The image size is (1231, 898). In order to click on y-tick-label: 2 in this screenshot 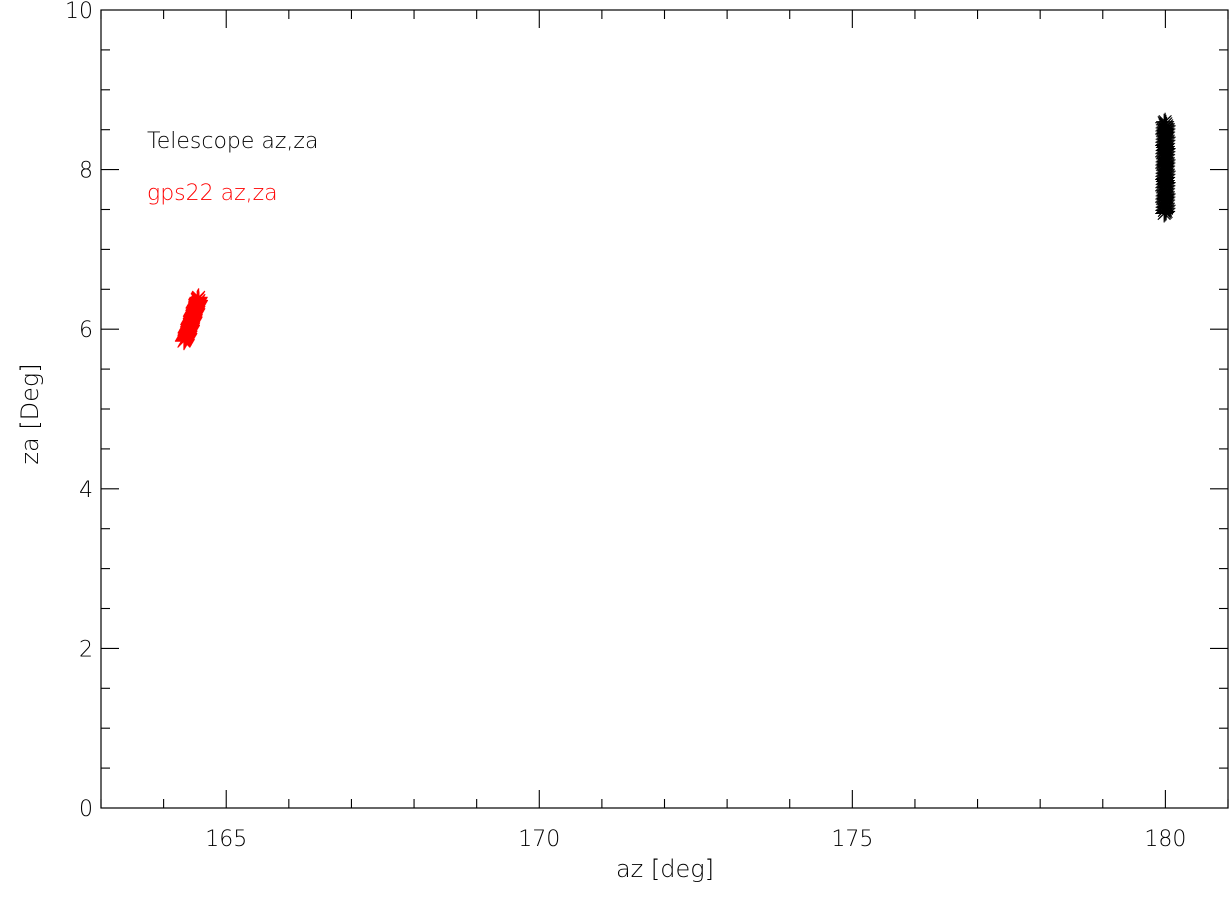, I will do `click(86, 649)`.